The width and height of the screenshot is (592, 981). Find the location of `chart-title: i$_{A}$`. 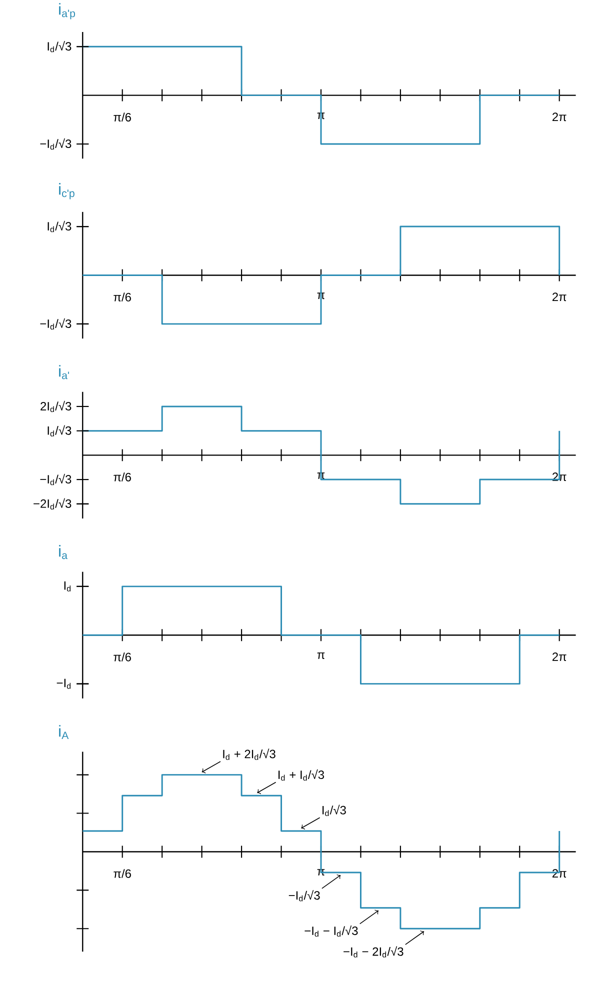

chart-title: i$_{A}$ is located at coordinates (64, 732).